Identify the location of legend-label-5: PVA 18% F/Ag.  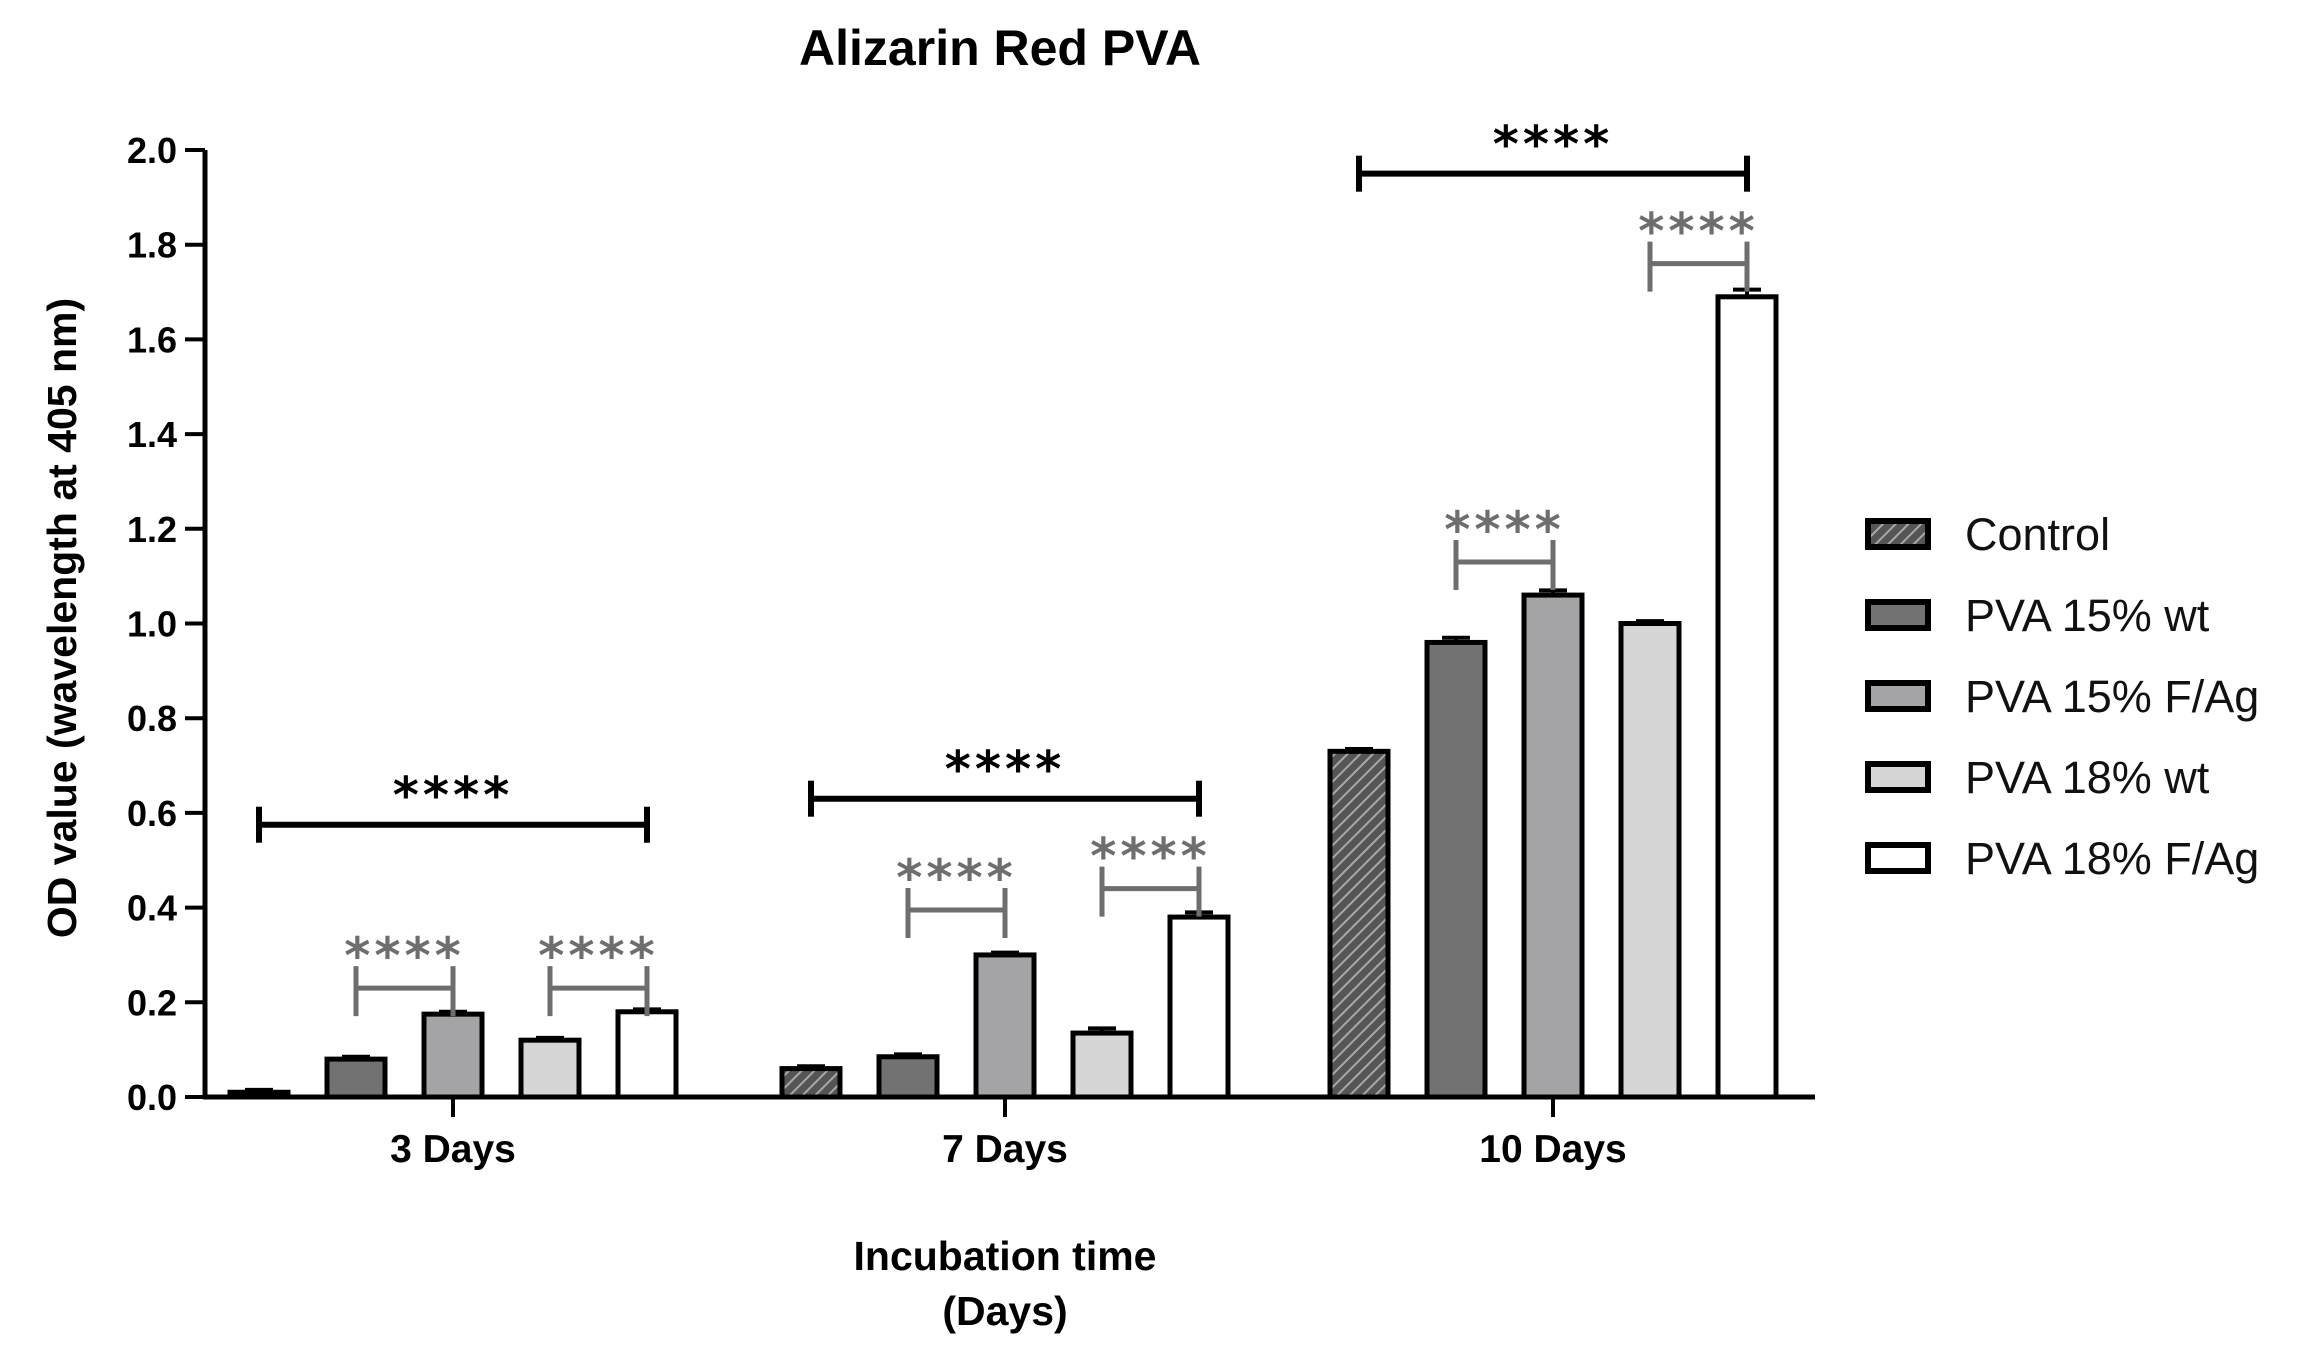
(2112, 858).